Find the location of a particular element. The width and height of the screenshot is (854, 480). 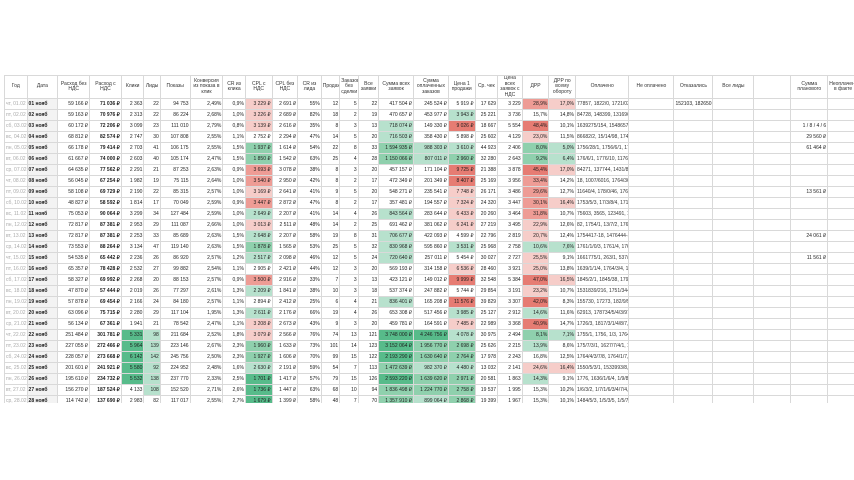

table-cell: 5 964 is located at coordinates (132, 346).